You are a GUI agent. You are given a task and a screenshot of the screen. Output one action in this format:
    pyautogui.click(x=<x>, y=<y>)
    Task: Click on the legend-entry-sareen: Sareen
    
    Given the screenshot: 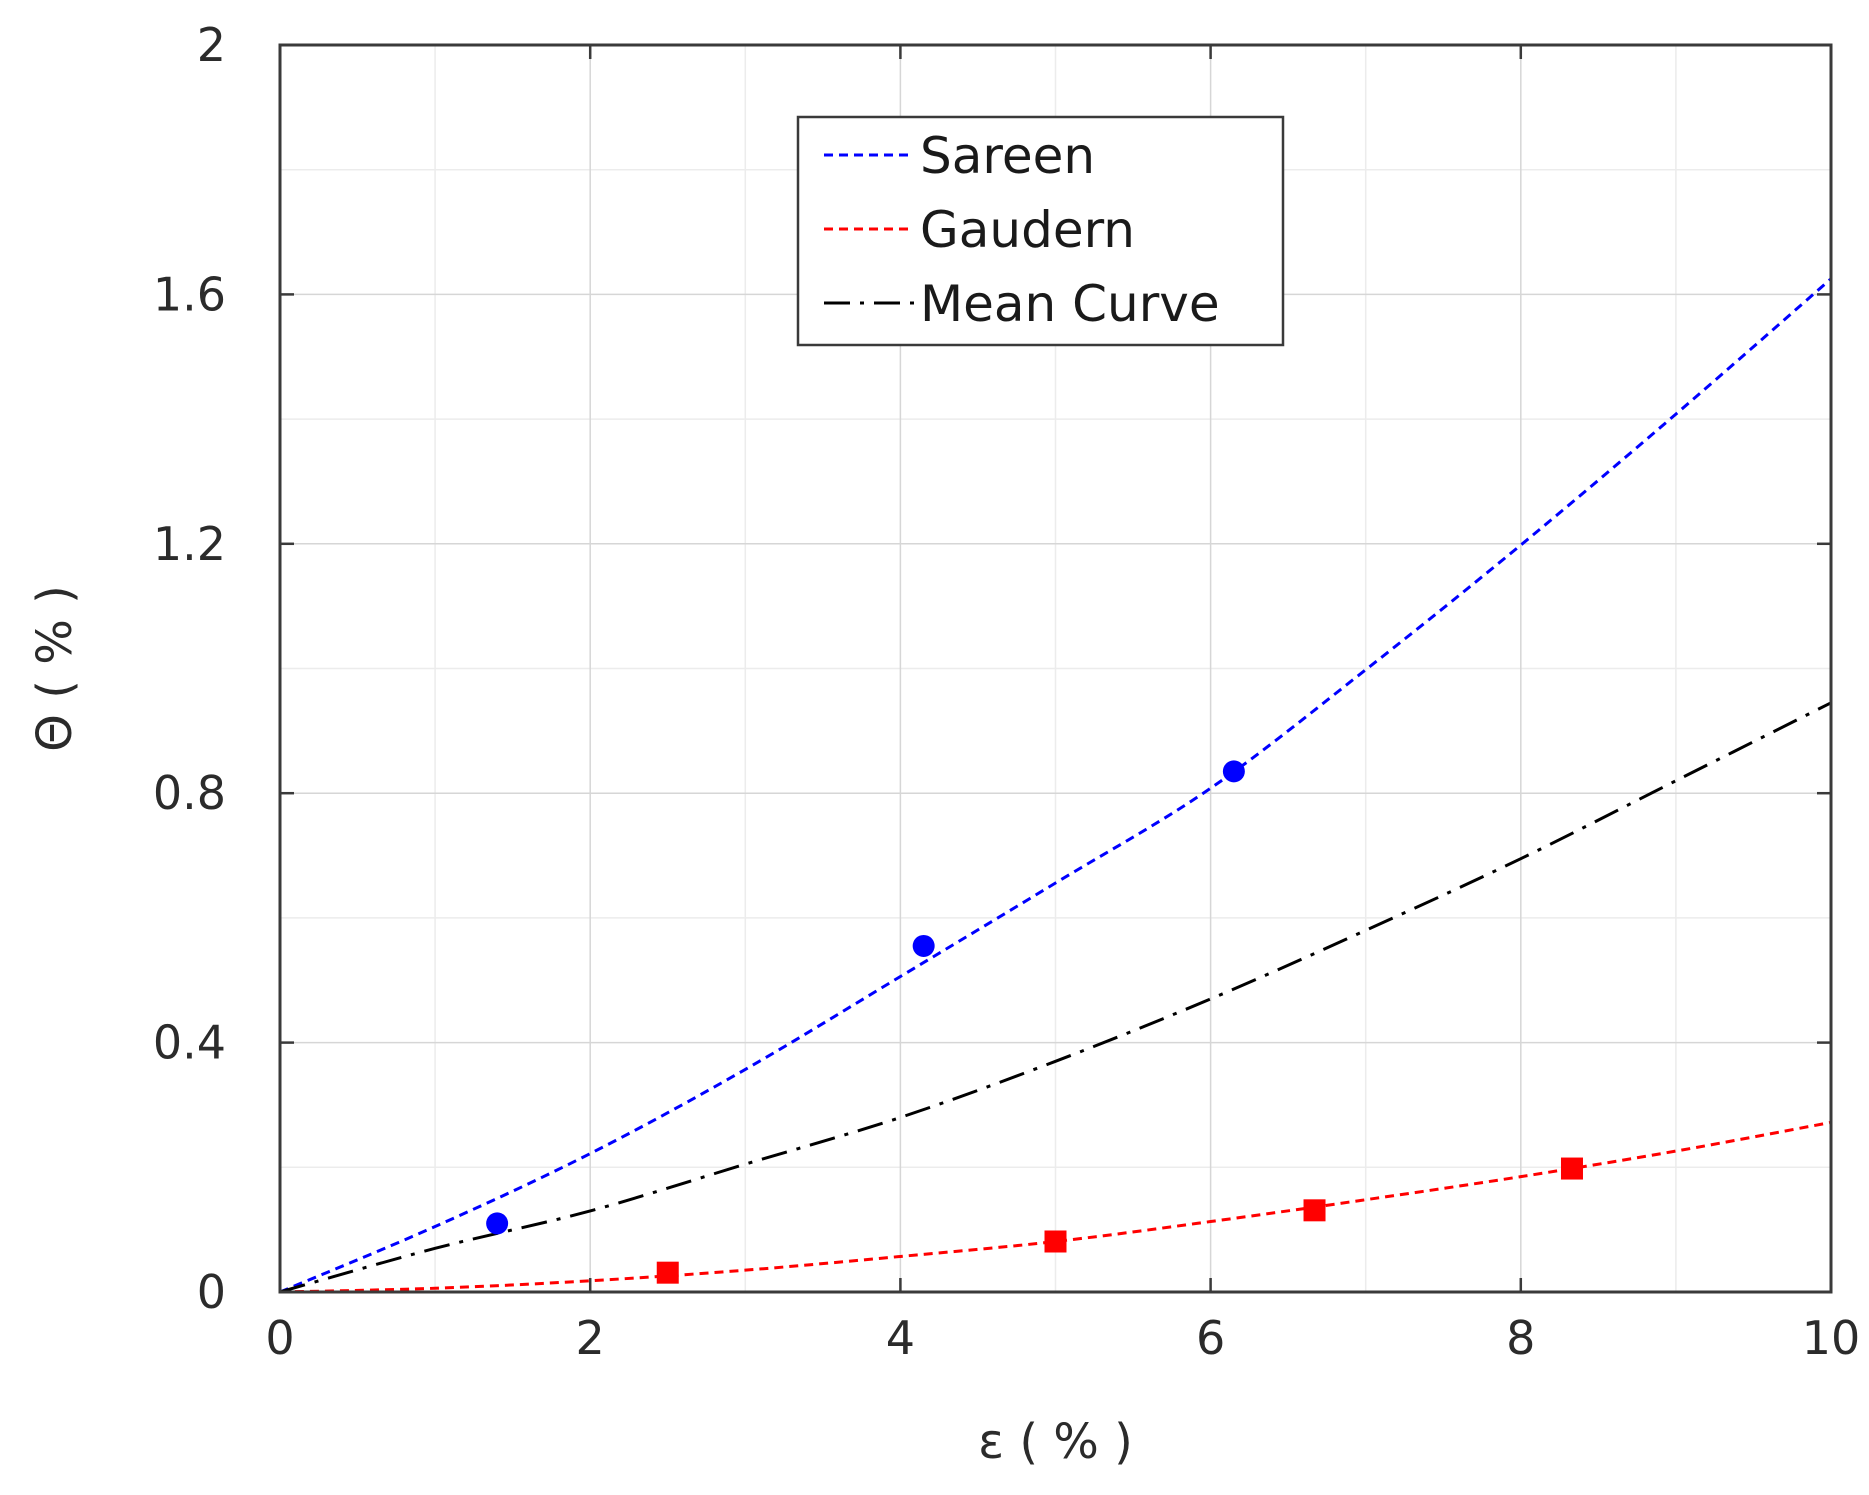 What is the action you would take?
    pyautogui.click(x=959, y=156)
    